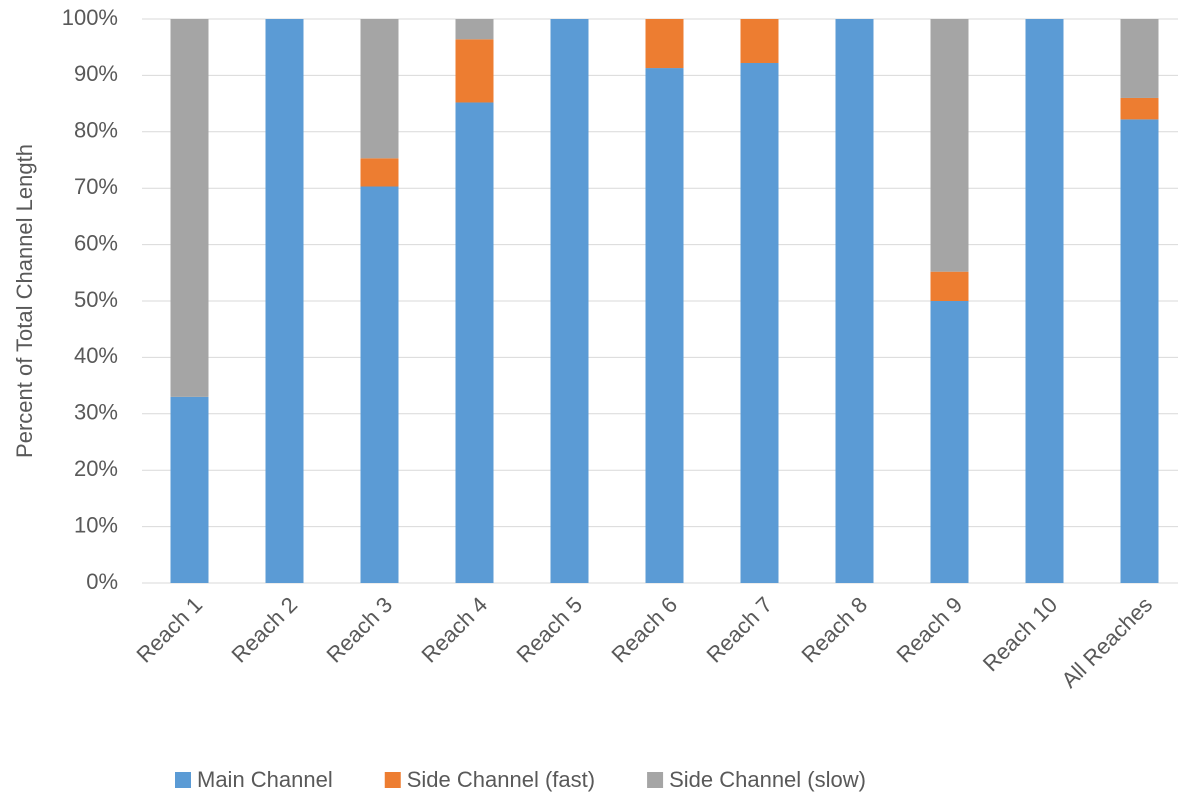 The width and height of the screenshot is (1180, 799). I want to click on y-tick-label: 60%, so click(96, 242).